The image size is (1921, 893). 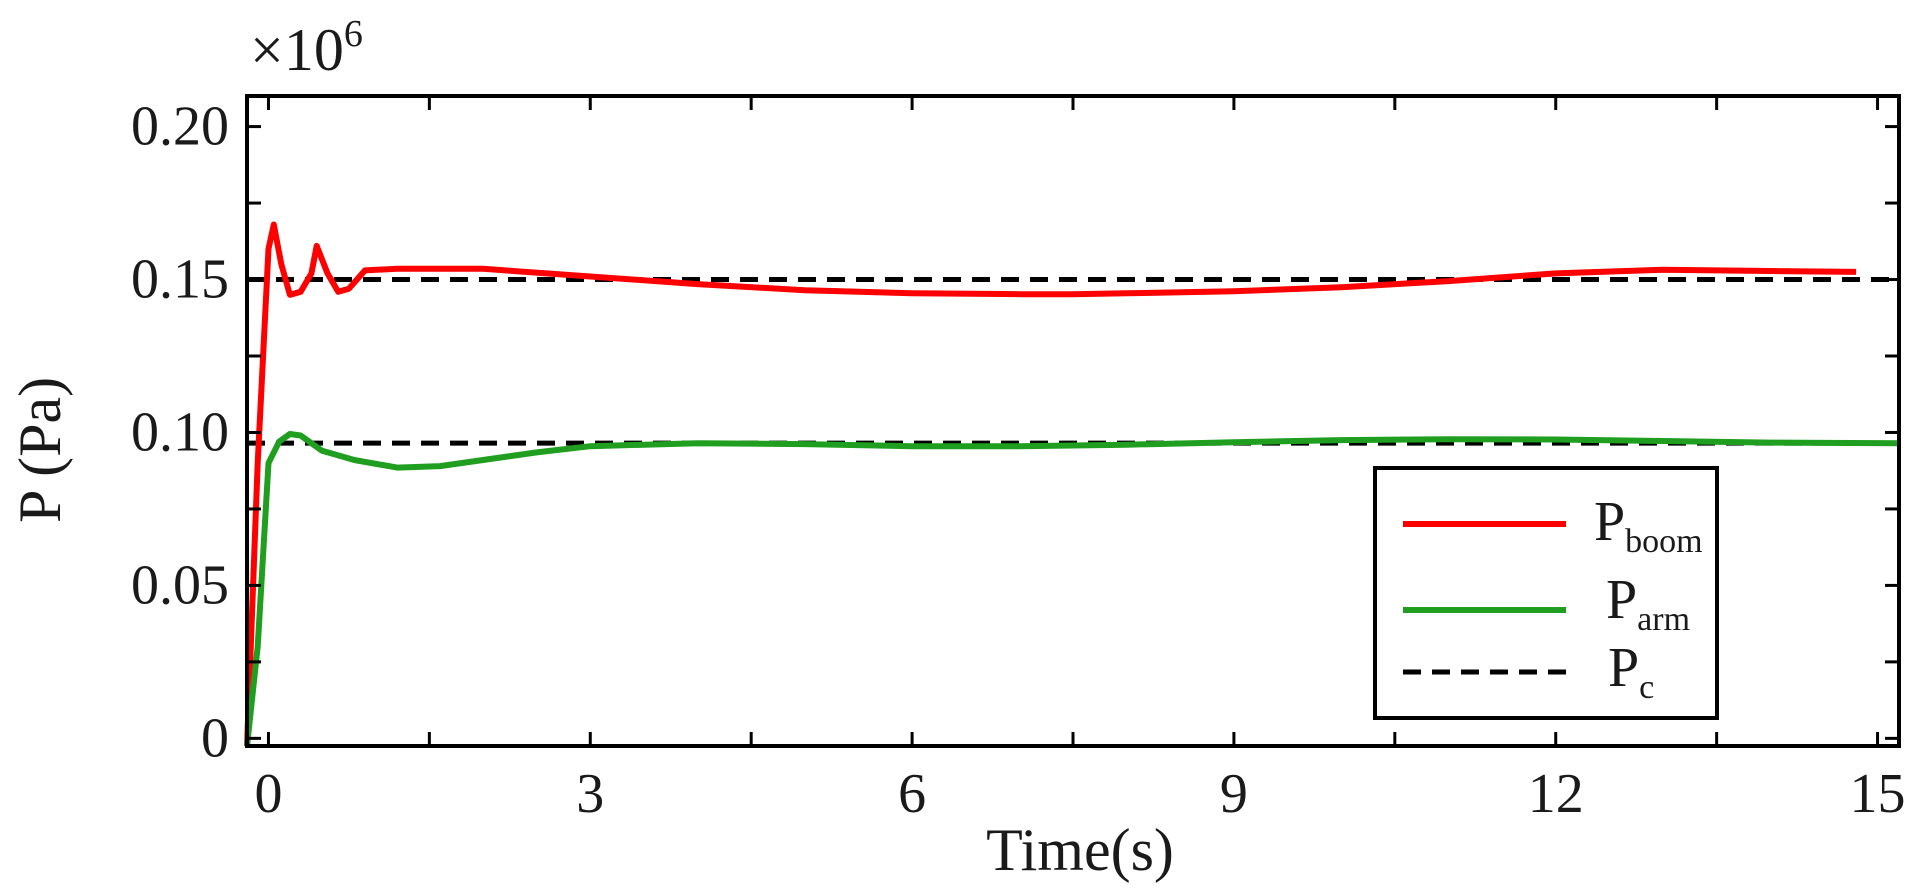 What do you see at coordinates (40, 450) in the screenshot?
I see `y-axis-title: P (Pa)` at bounding box center [40, 450].